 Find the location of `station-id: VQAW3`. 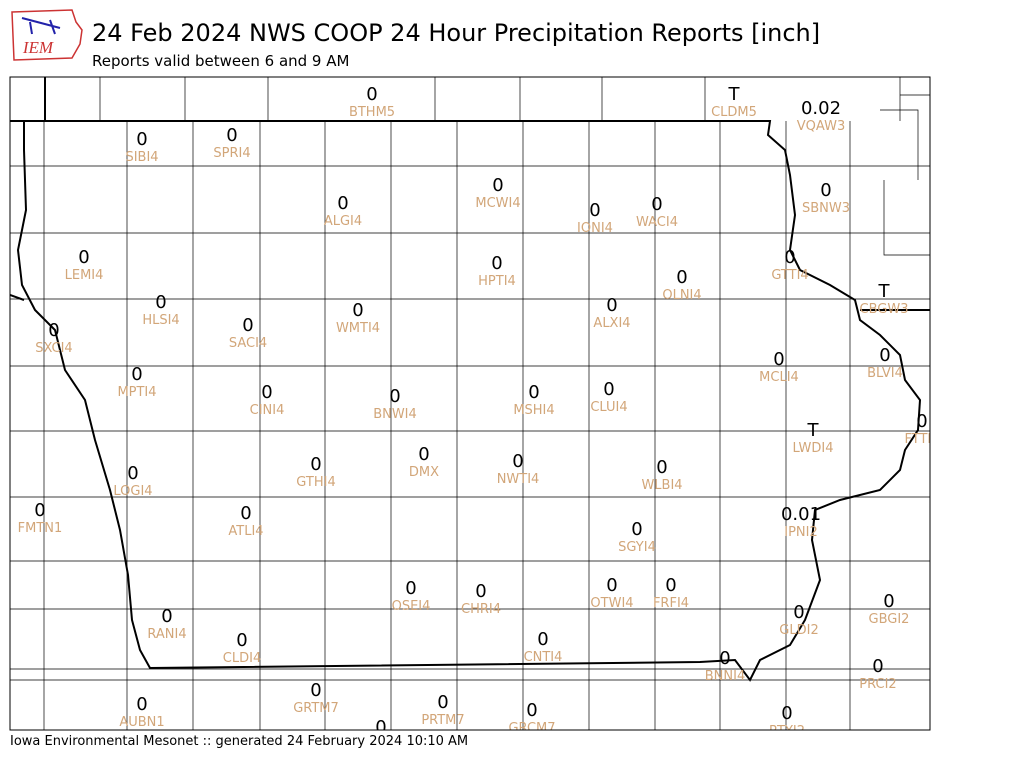

station-id: VQAW3 is located at coordinates (821, 126).